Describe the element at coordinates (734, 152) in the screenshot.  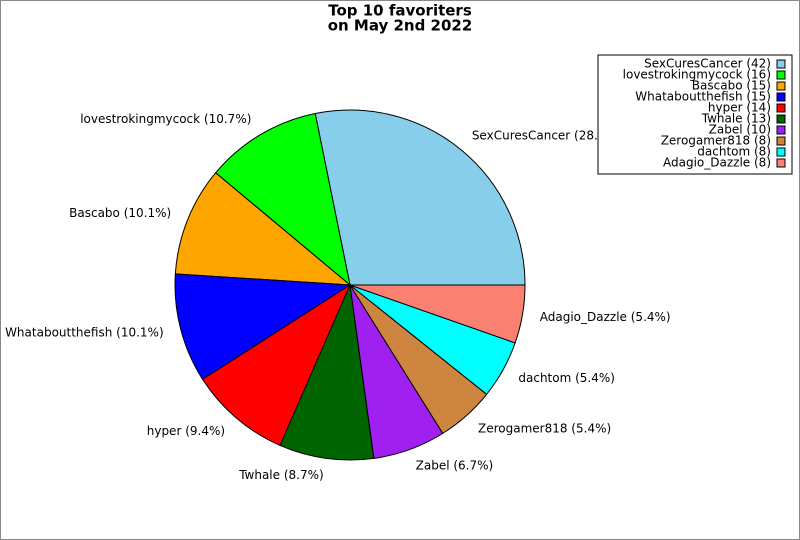
I see `legend-label: dachtom (8)` at that location.